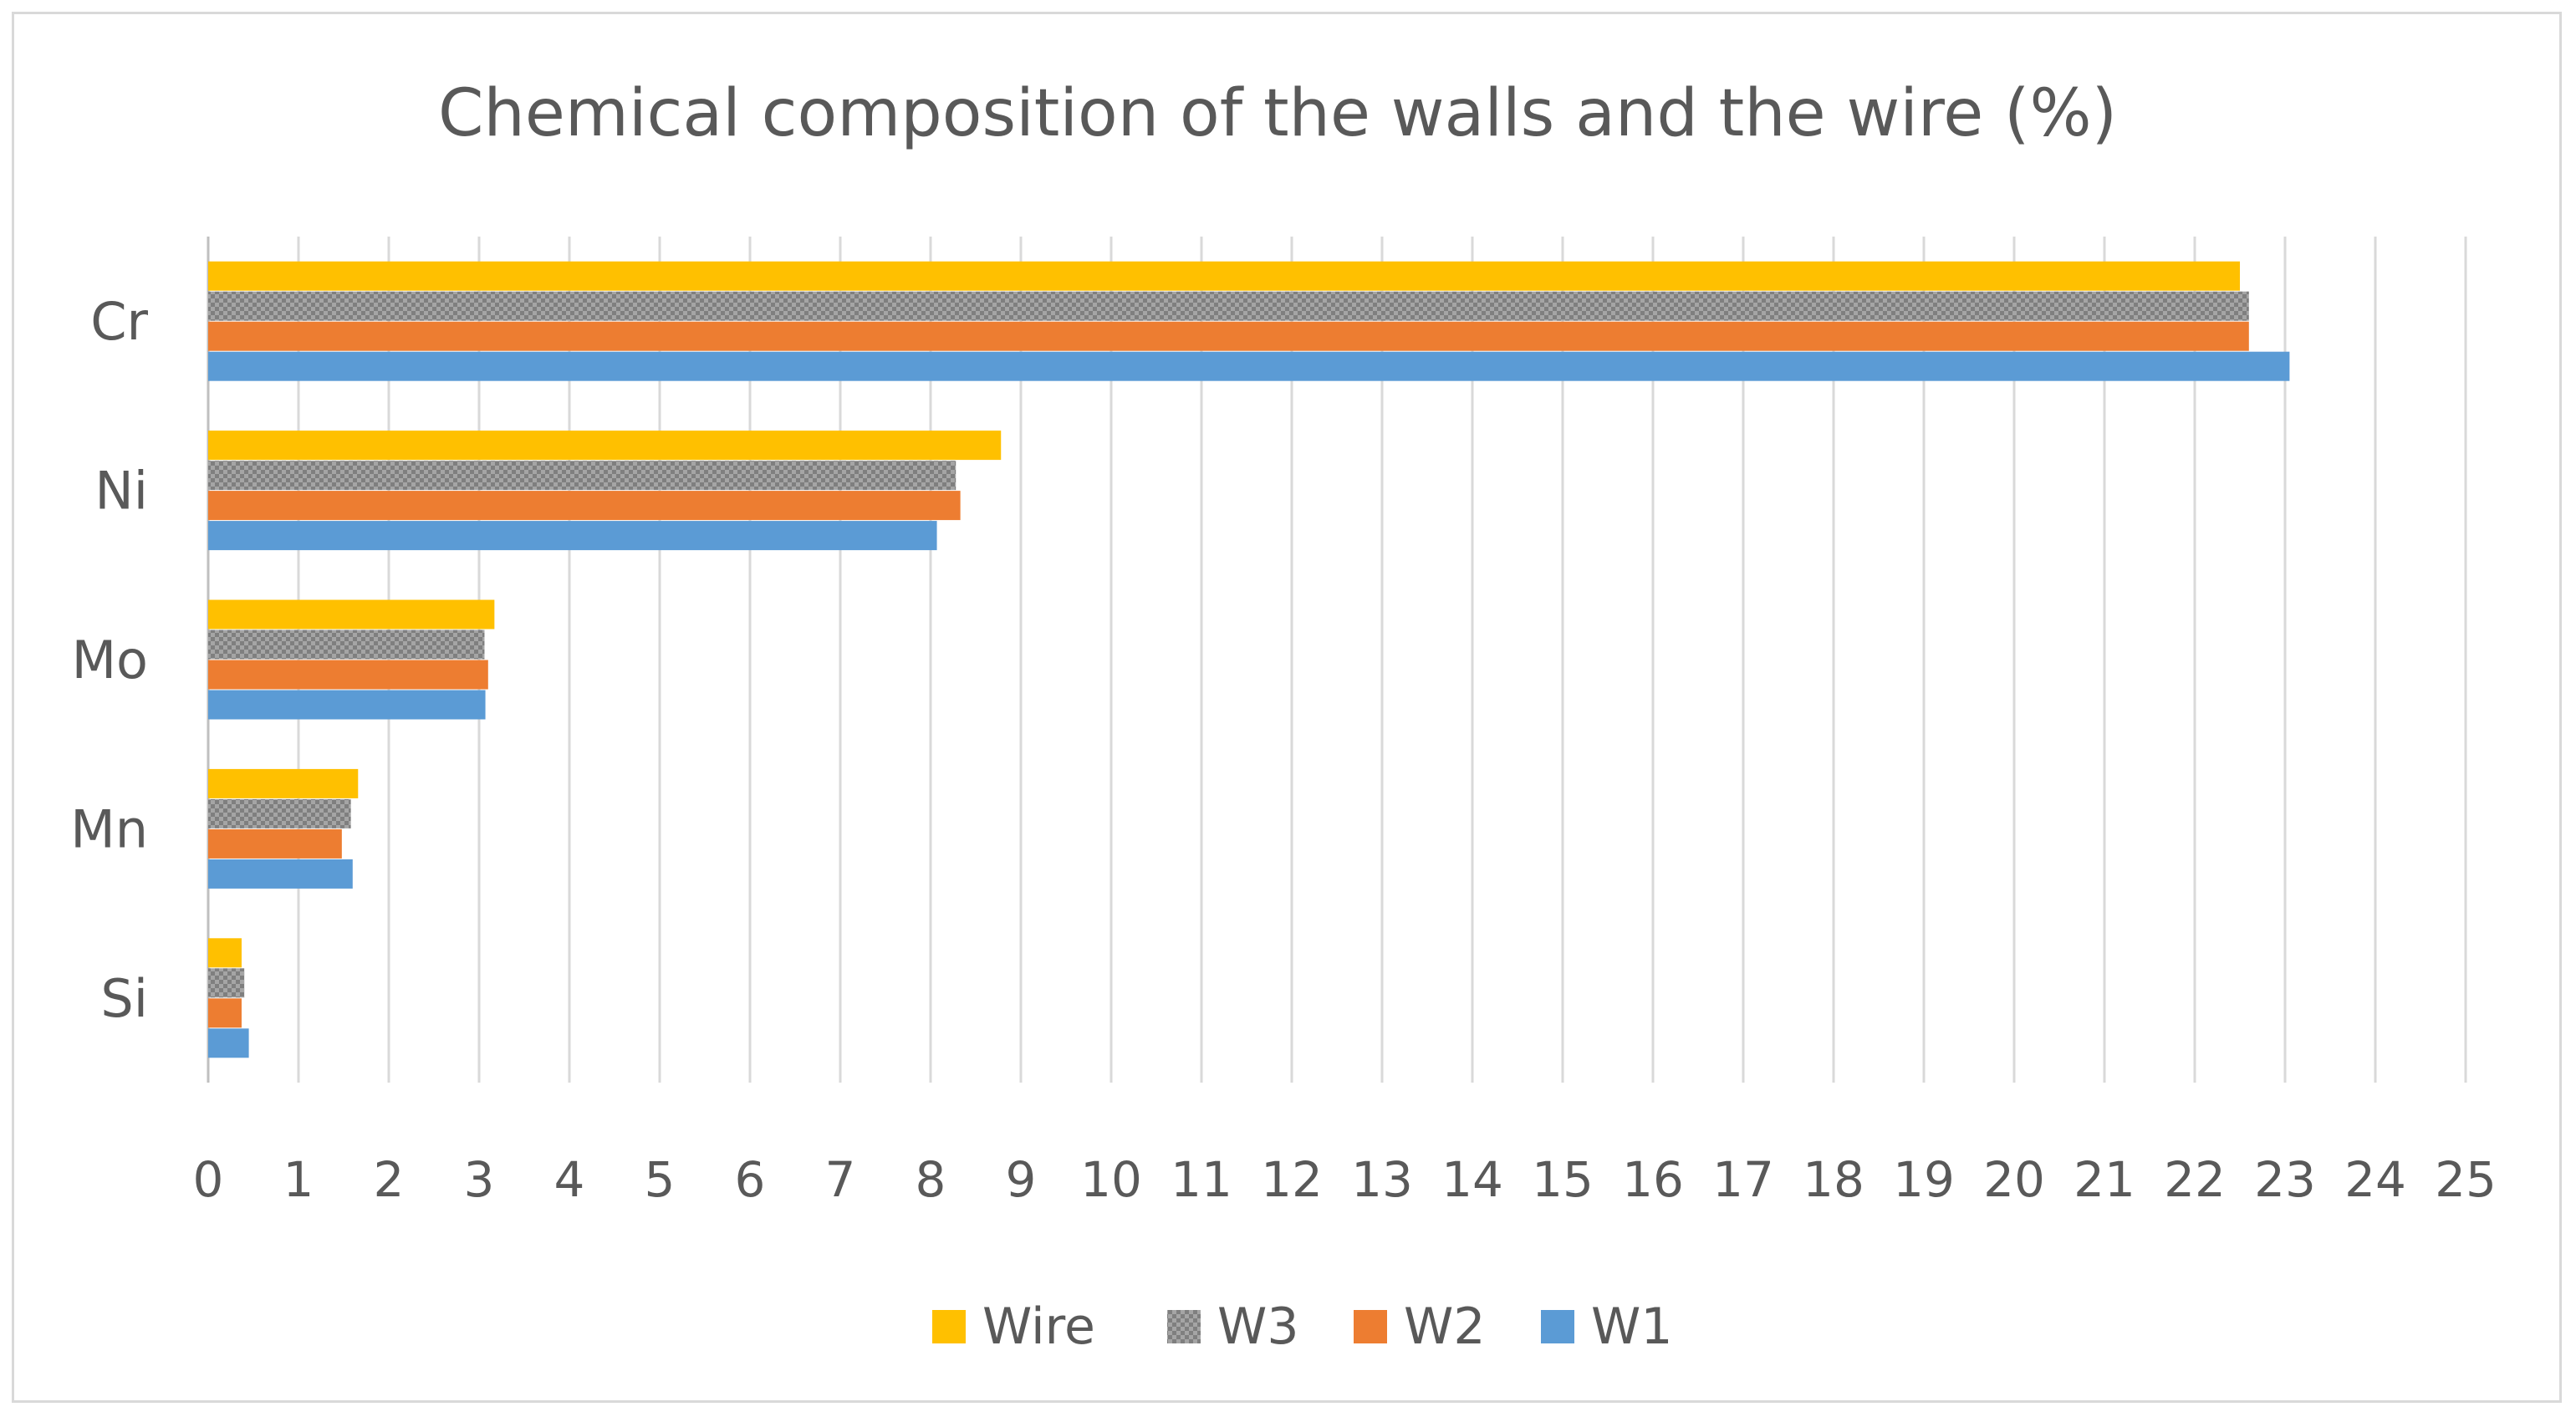 The height and width of the screenshot is (1417, 2576). Describe the element at coordinates (1258, 1326) in the screenshot. I see `legend-label-w3: W3` at that location.